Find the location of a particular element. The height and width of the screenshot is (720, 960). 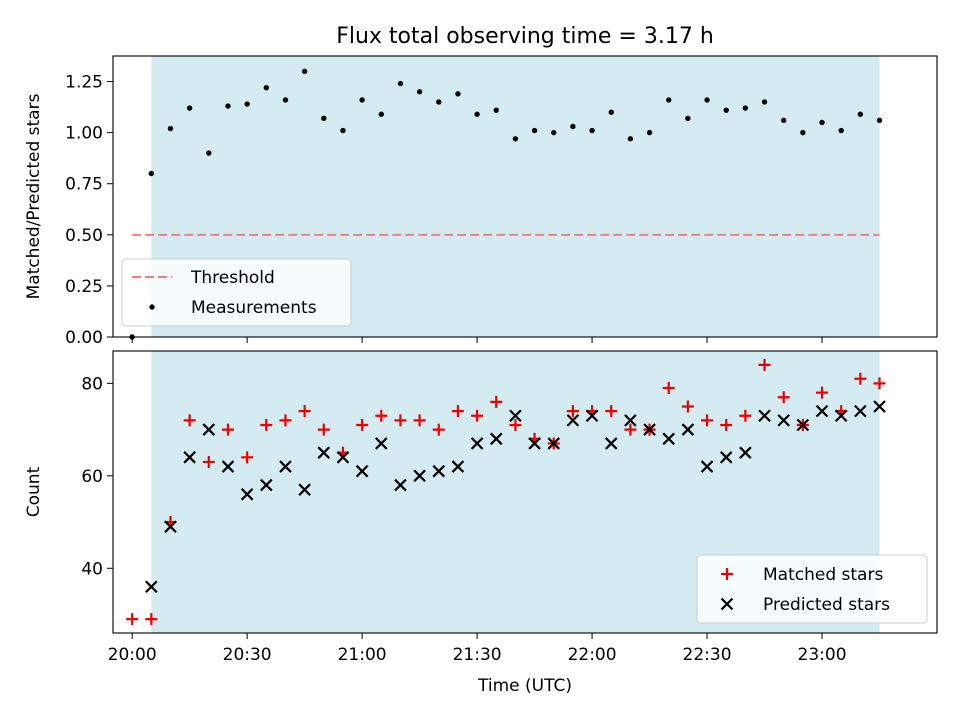

legend-measurements-label: Measurements is located at coordinates (254, 308).